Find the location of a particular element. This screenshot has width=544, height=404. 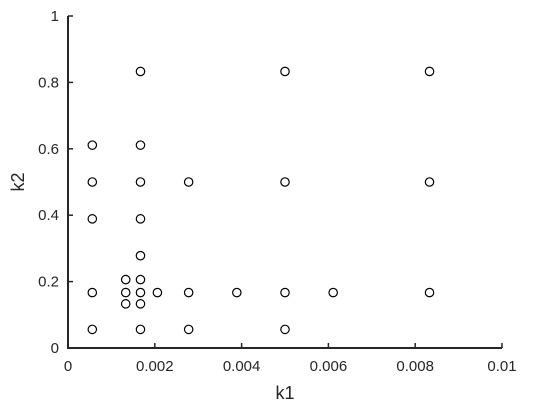

y-tick-label: 0.6 is located at coordinates (48, 149).